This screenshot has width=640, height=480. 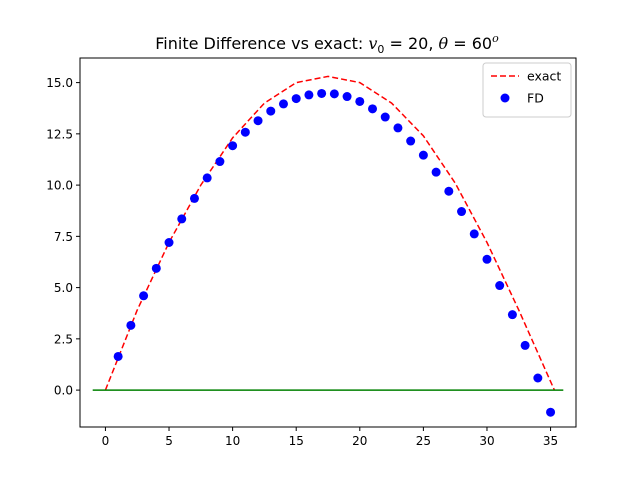 I want to click on x-tick-label: 0, so click(x=106, y=441).